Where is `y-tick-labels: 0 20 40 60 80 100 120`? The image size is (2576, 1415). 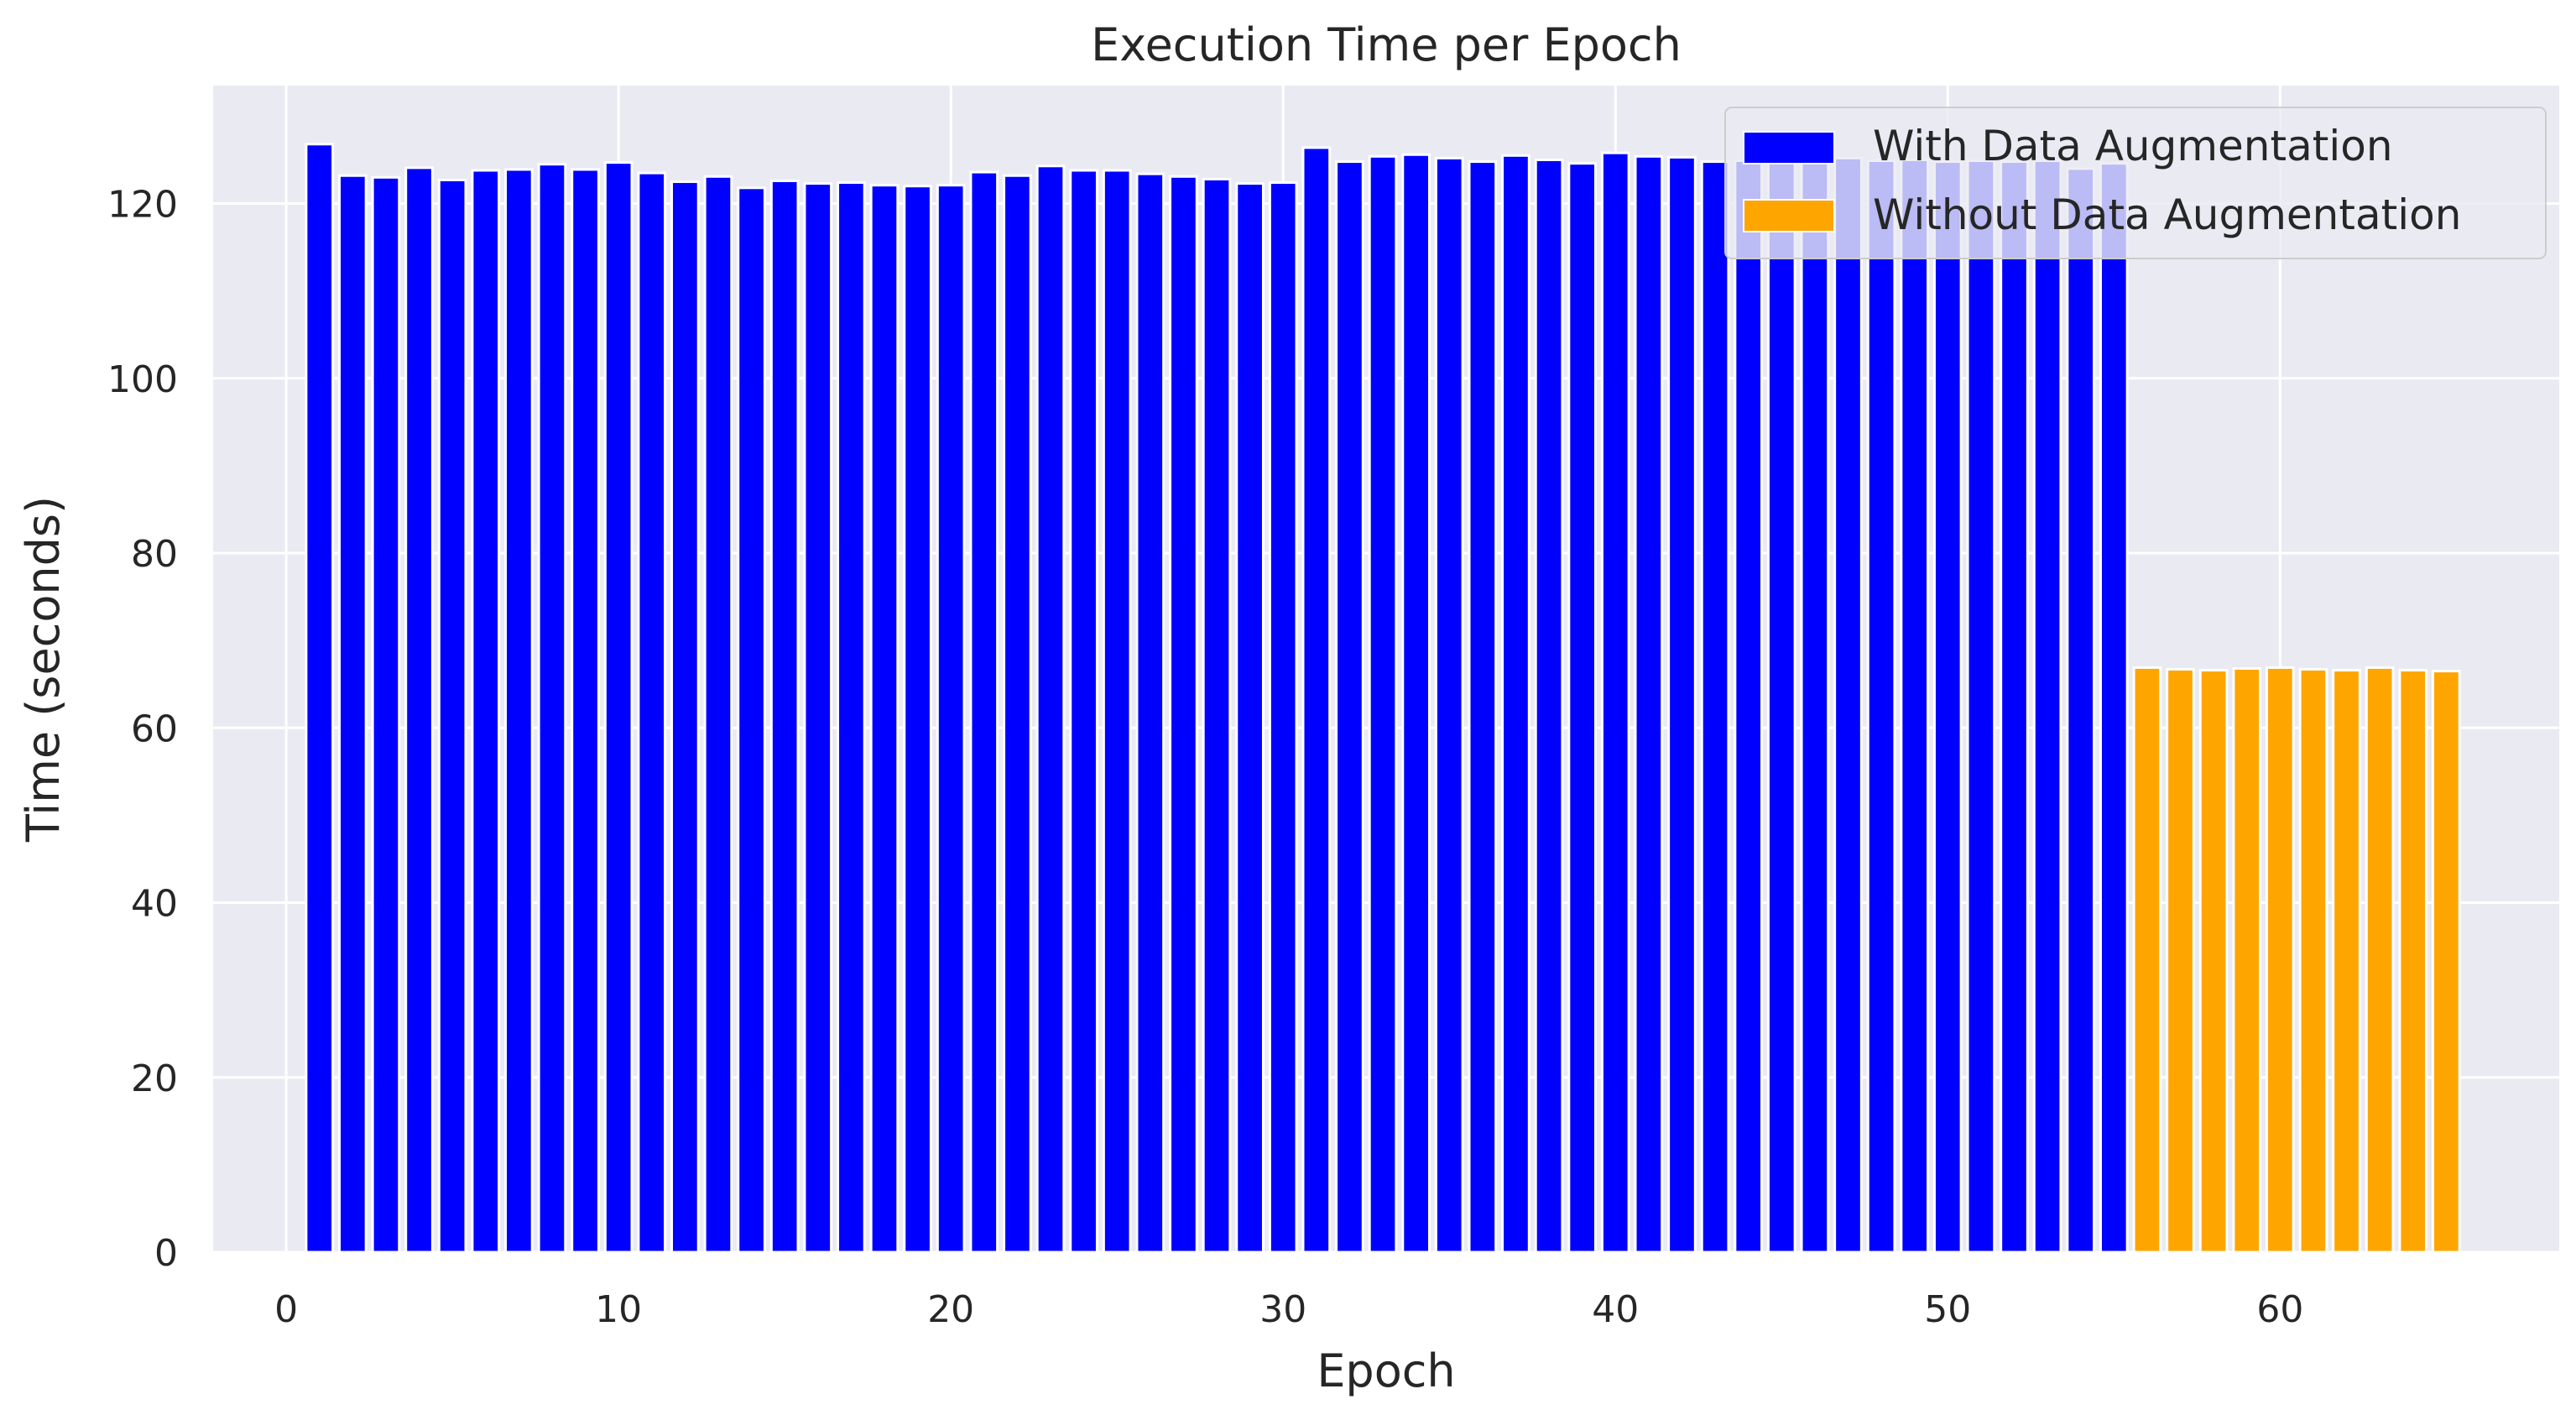
y-tick-labels: 0 20 40 60 80 100 120 is located at coordinates (142, 729).